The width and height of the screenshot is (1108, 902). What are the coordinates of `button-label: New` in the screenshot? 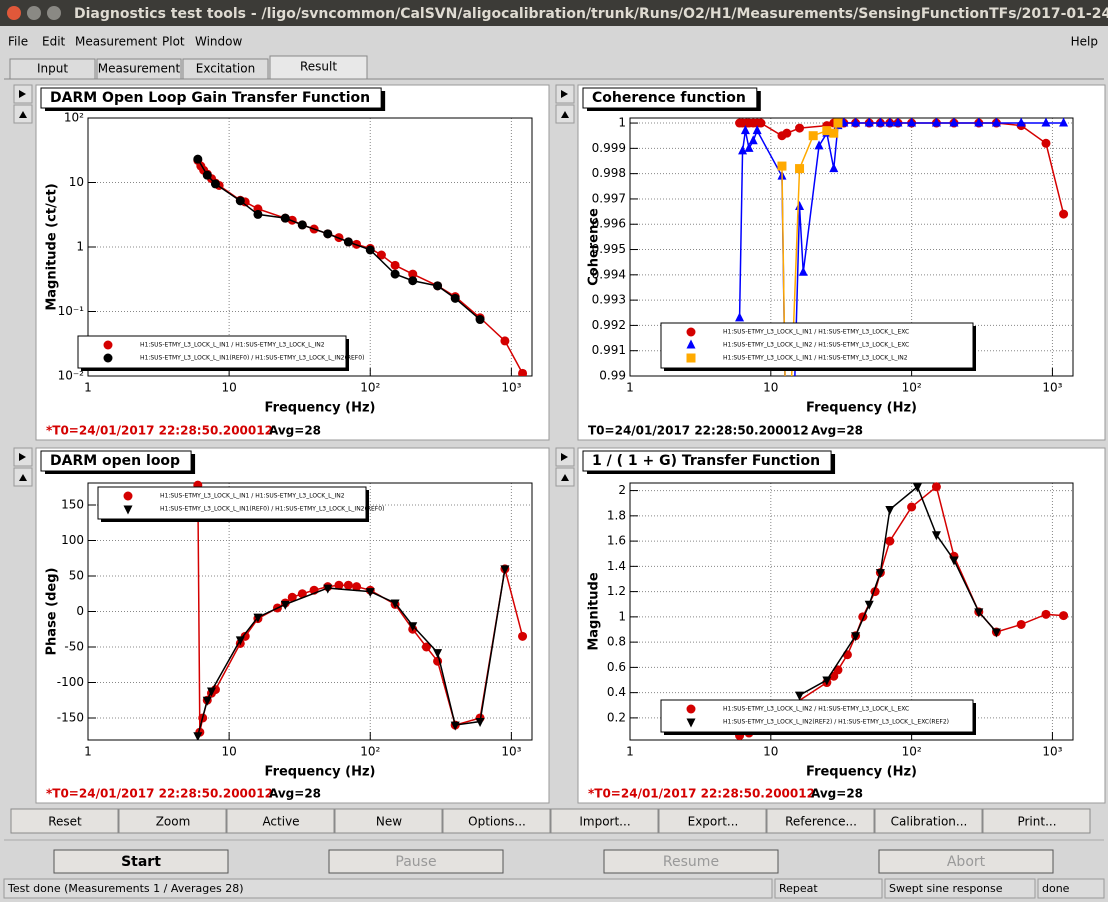 It's located at (389, 822).